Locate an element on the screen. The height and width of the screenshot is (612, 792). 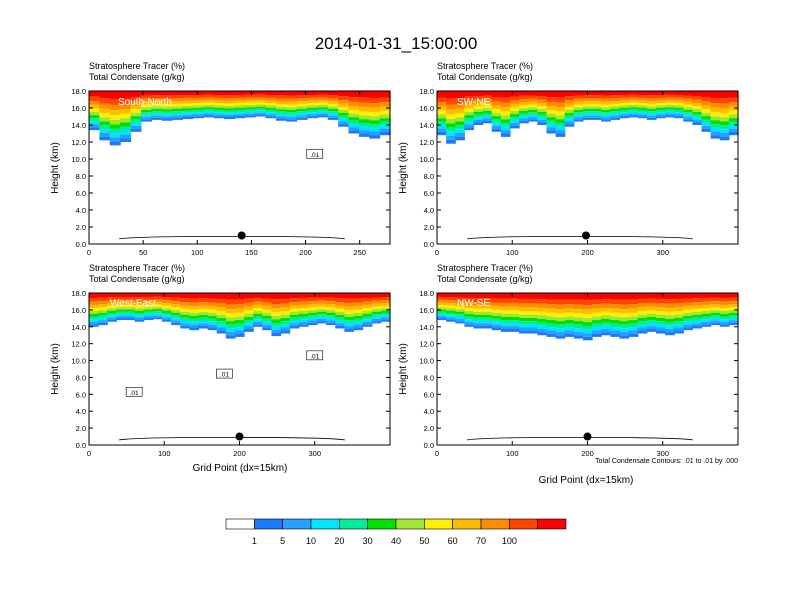
section-label: West-East is located at coordinates (133, 303).